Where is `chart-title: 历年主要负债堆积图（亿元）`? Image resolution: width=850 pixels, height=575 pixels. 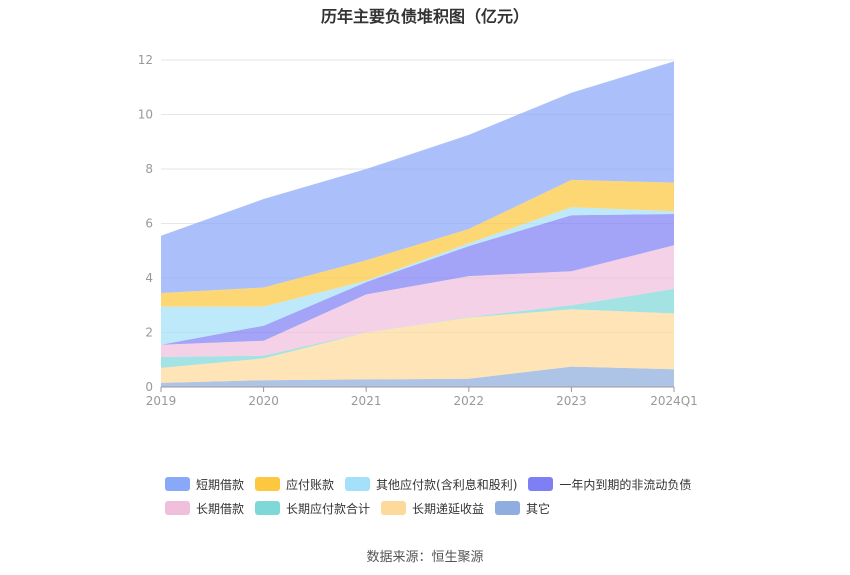
chart-title: 历年主要负债堆积图（亿元） is located at coordinates (424, 16).